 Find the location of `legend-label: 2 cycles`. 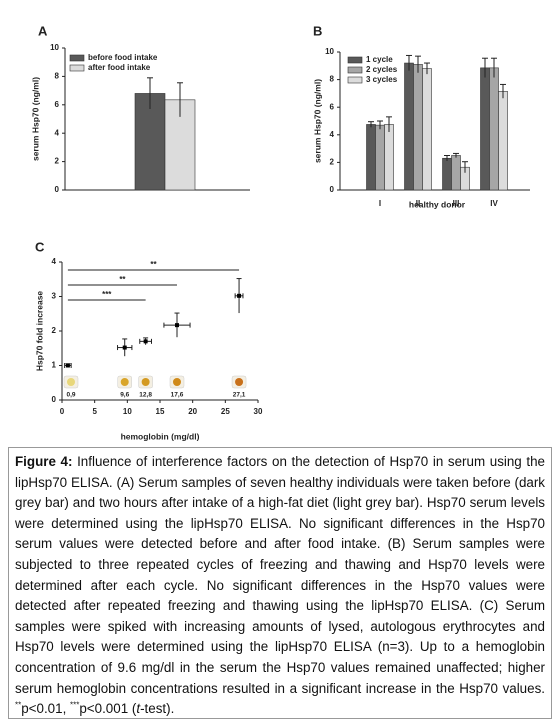

legend-label: 2 cycles is located at coordinates (382, 69).